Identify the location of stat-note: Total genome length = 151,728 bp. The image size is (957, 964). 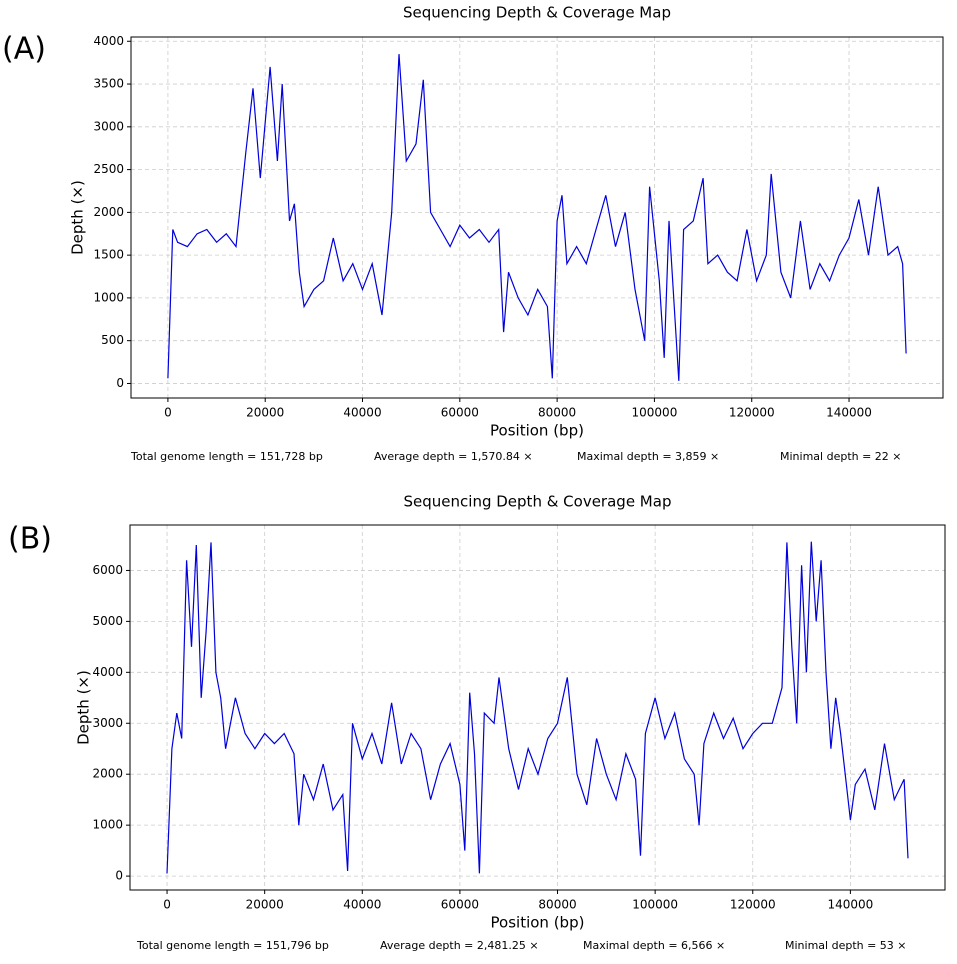
(226, 456).